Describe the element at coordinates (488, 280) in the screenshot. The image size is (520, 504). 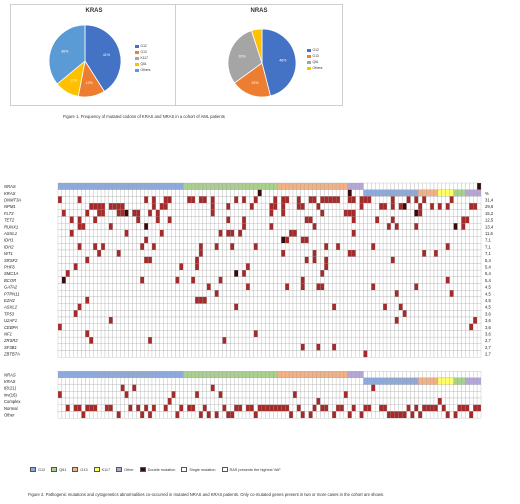
I see `gene-percent: 5,4` at that location.